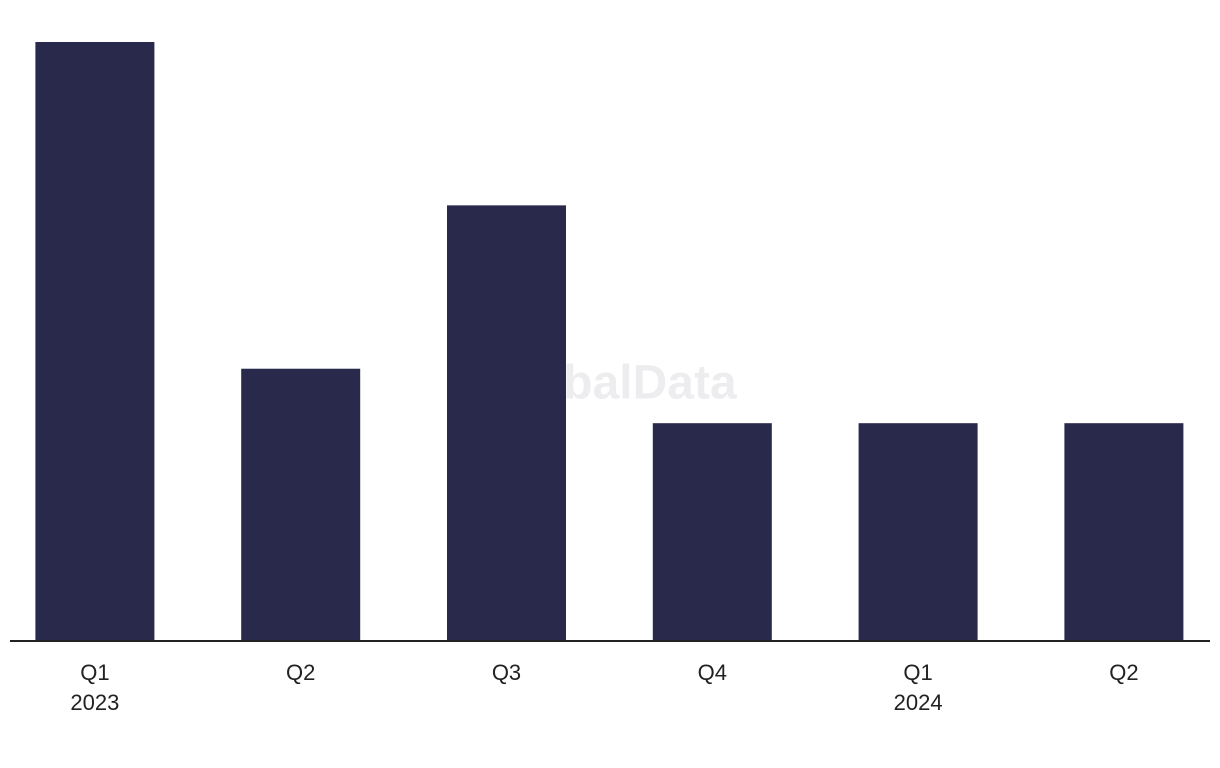 The height and width of the screenshot is (768, 1220). What do you see at coordinates (918, 702) in the screenshot?
I see `x-year-label: 2024` at bounding box center [918, 702].